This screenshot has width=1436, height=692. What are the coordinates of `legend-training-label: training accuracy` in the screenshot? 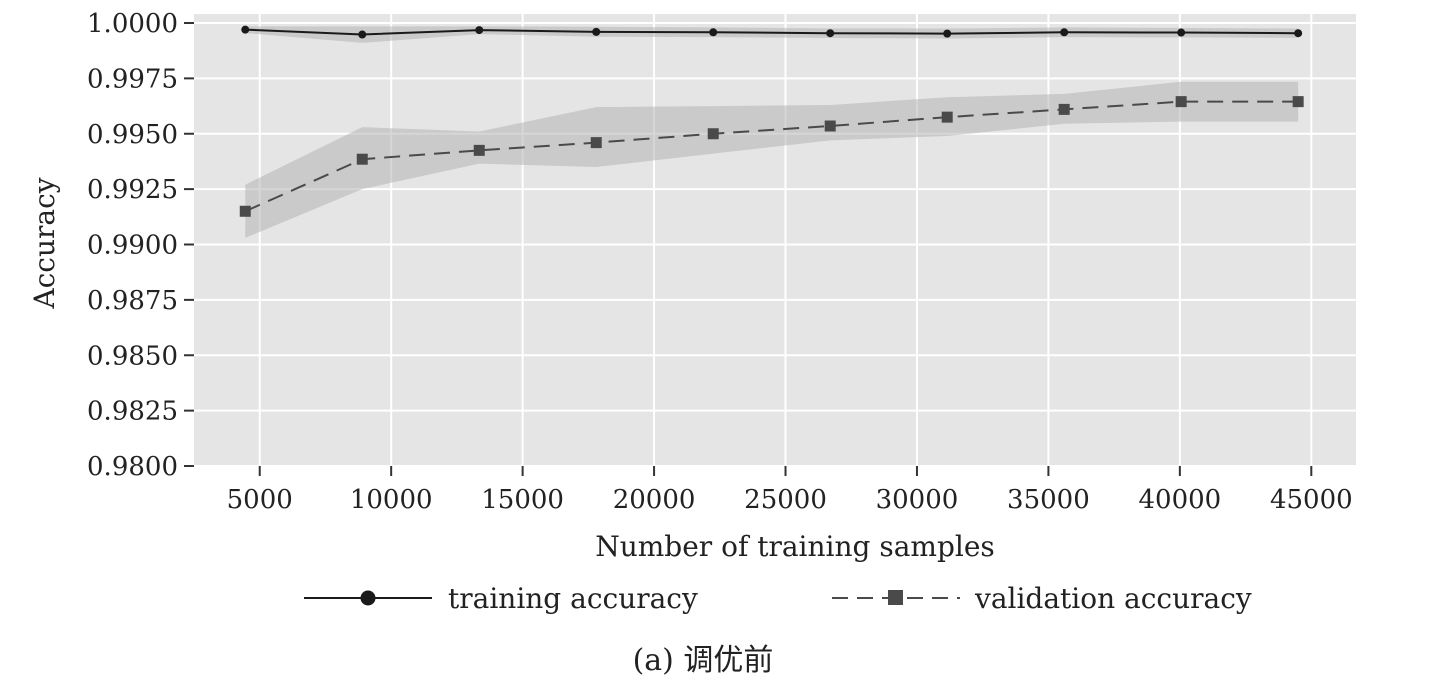 It's located at (573, 598).